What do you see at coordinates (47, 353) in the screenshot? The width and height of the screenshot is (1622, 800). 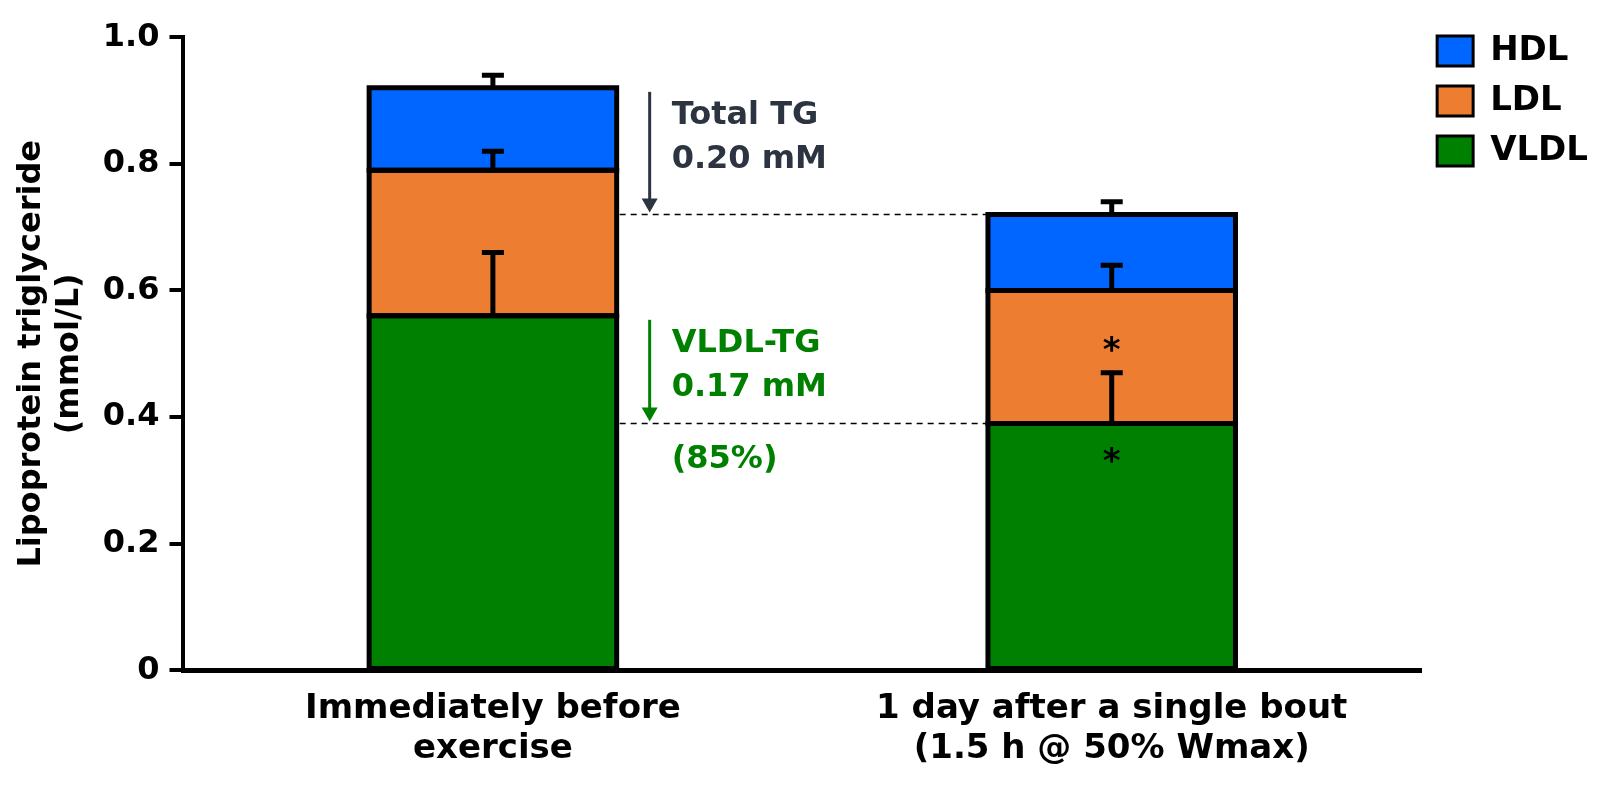 I see `y-axis-title: Lipoprotein triglyceride (mmol/L)` at bounding box center [47, 353].